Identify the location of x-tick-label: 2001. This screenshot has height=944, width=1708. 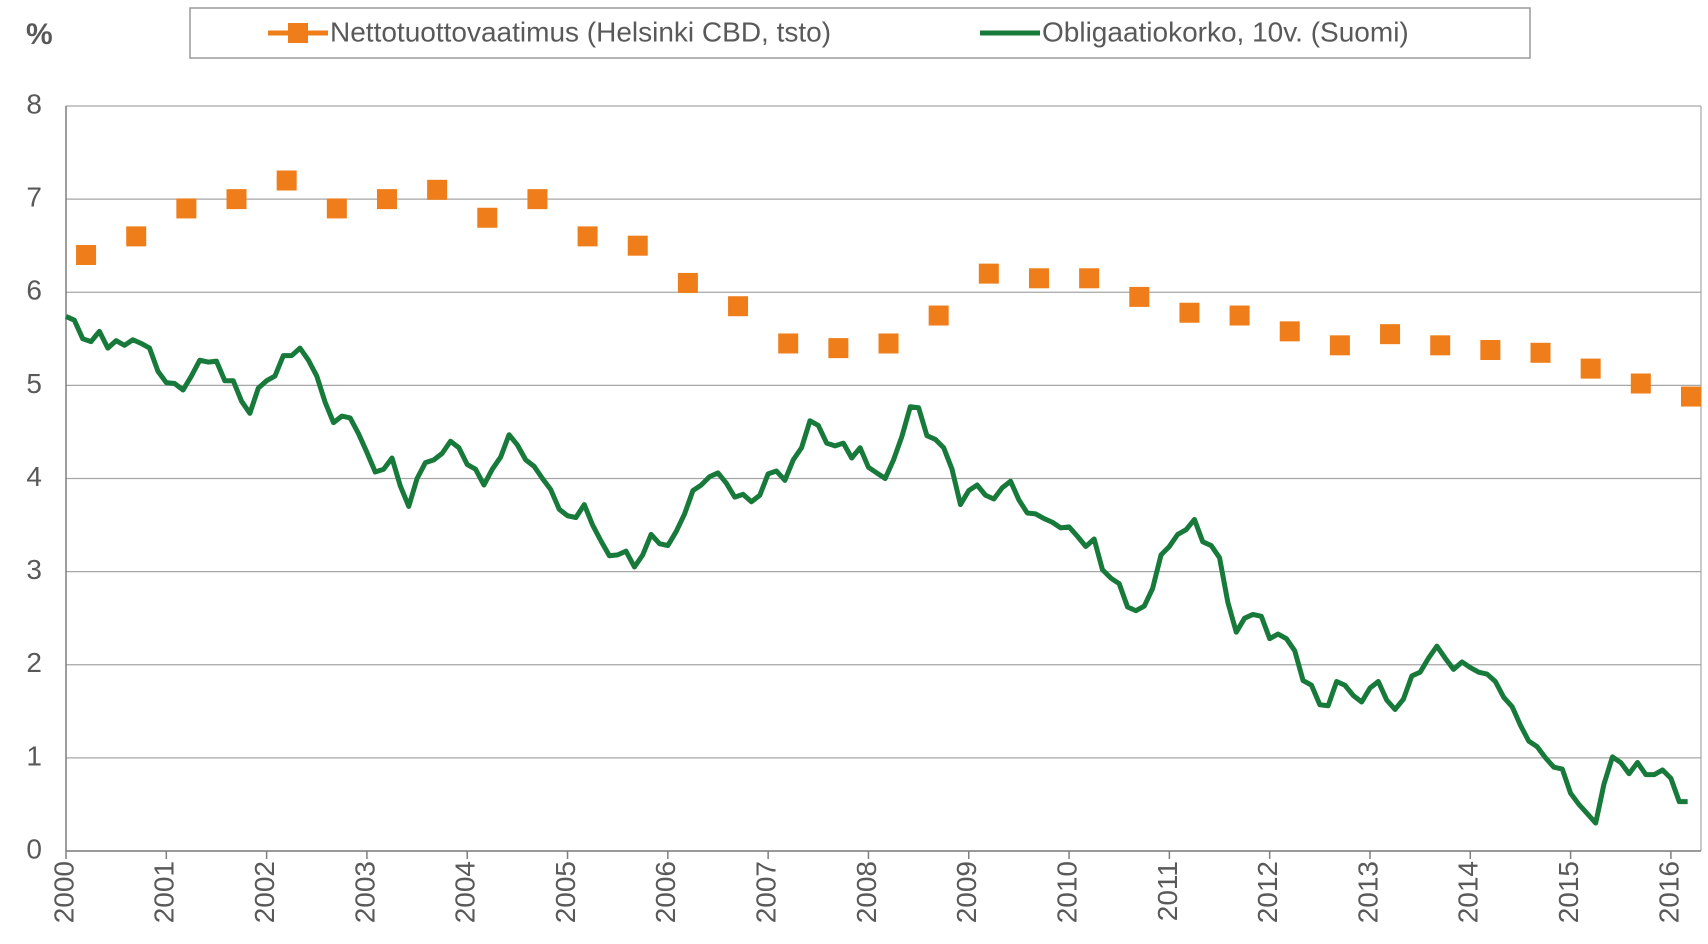
(164, 892).